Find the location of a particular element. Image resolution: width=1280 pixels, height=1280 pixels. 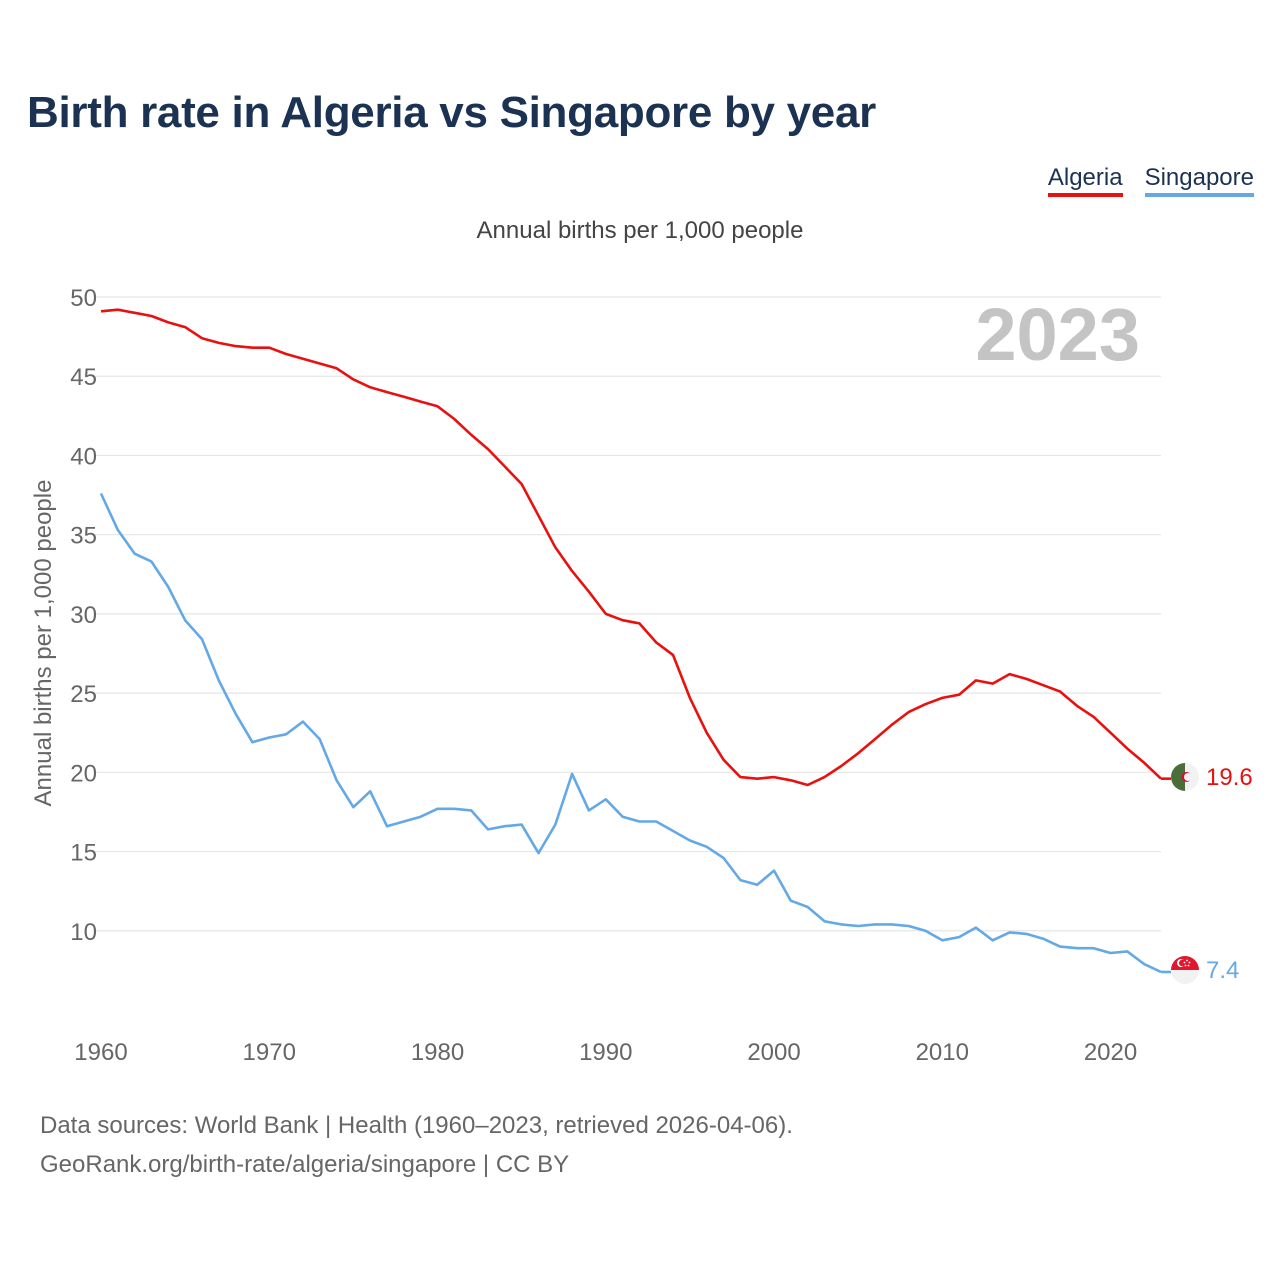

legend: Algeria Singapore is located at coordinates (1150, 180).